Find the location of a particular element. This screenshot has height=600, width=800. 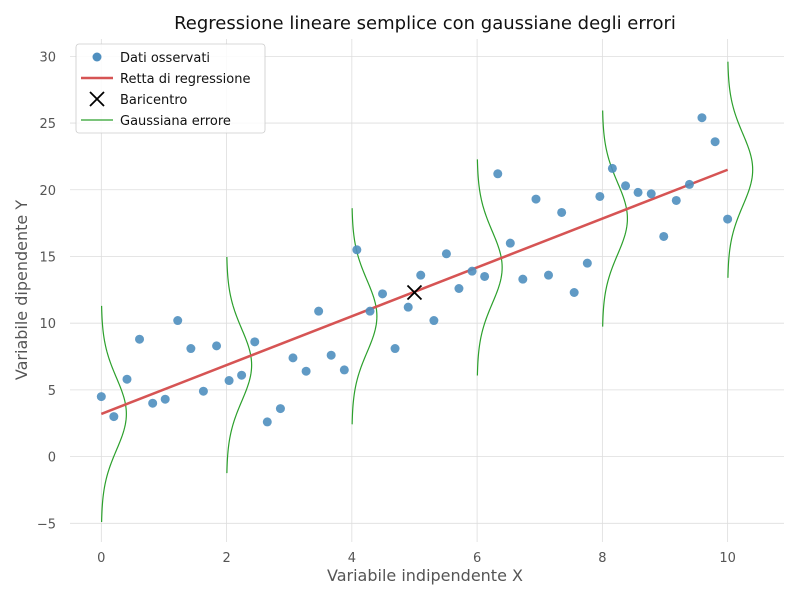

legend-box is located at coordinates (170, 88).